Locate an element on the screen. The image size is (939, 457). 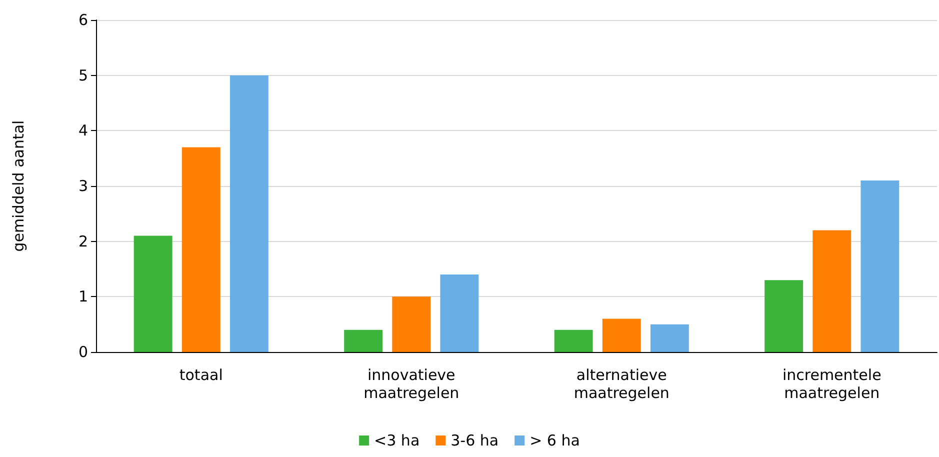
y-tick-label: 2 is located at coordinates (83, 241).